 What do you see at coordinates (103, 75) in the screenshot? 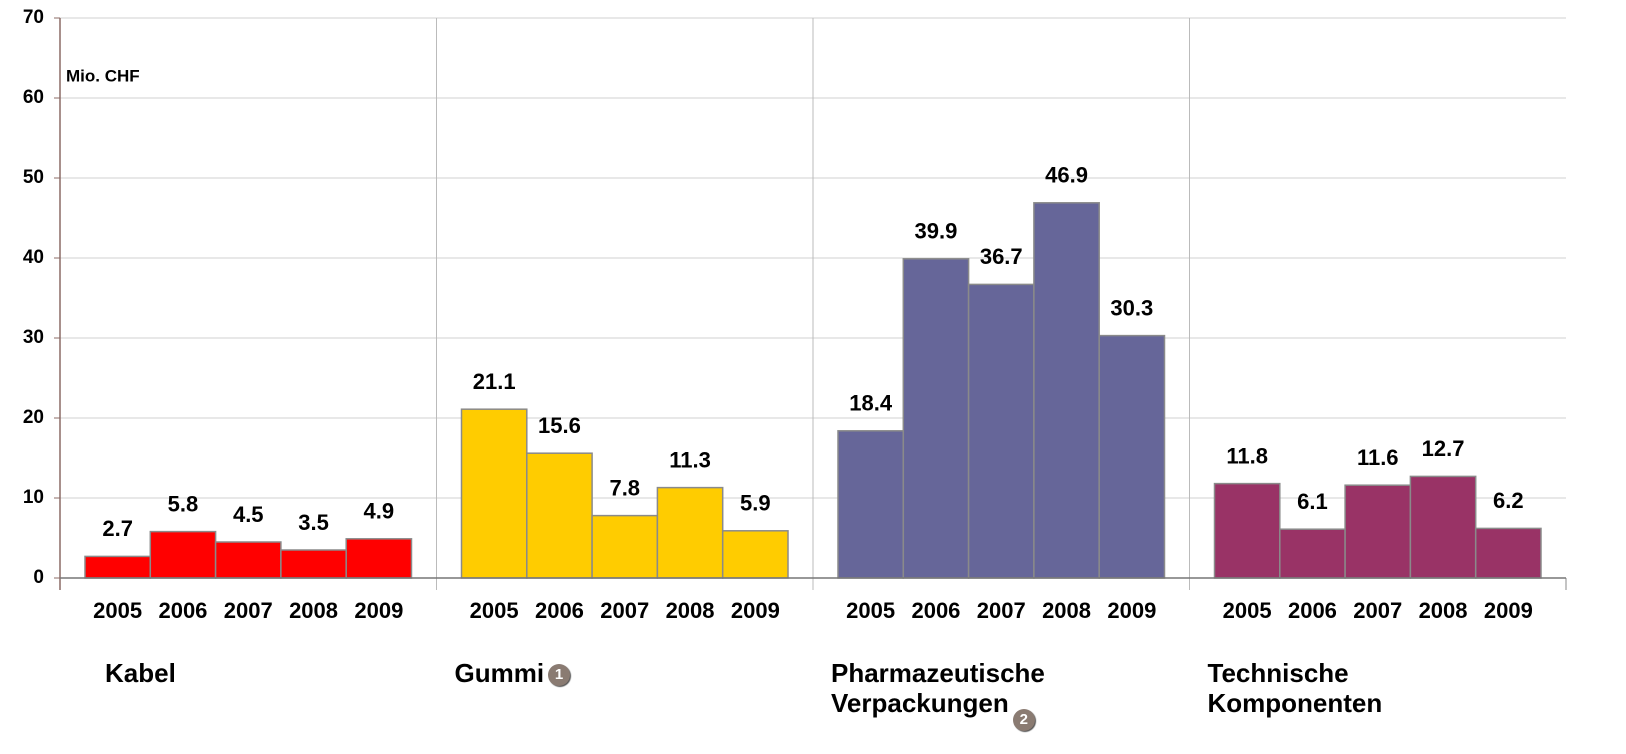
I see `unit-label: Mio. CHF` at bounding box center [103, 75].